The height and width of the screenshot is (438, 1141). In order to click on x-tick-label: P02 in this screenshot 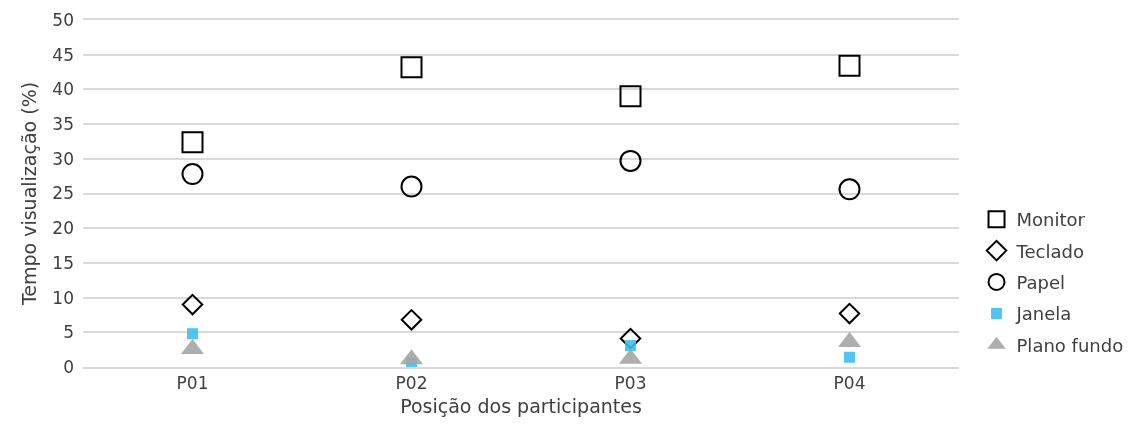, I will do `click(411, 383)`.